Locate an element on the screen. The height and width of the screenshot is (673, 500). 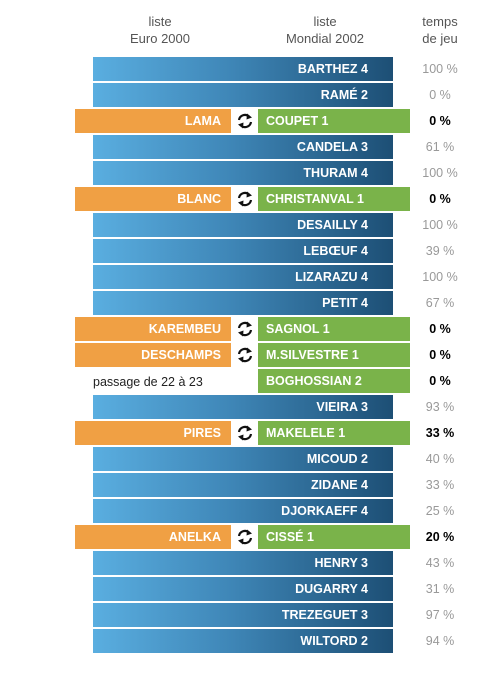
mondial-player-name: DUGARRY 4 is located at coordinates (331, 589).